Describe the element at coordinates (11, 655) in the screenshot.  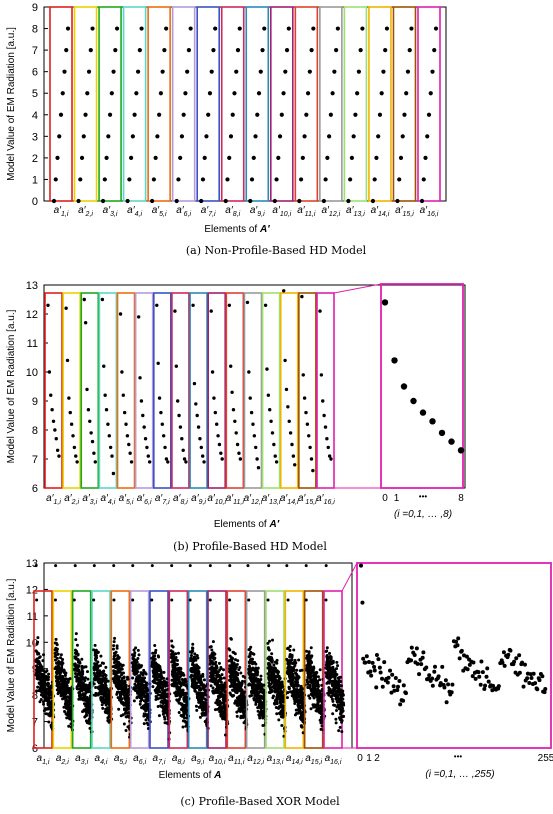
I see `panel-c-y-axis-label: Model Value of EM Radiation [a.u.]` at that location.